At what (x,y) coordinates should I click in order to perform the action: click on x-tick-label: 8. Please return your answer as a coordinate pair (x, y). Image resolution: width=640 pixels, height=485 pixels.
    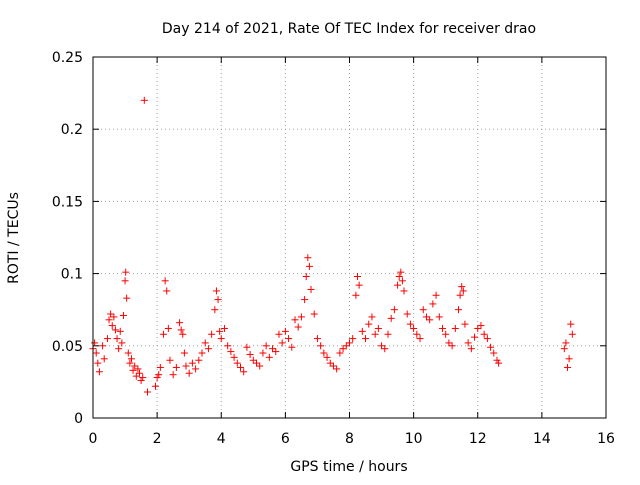
    Looking at the image, I should click on (349, 439).